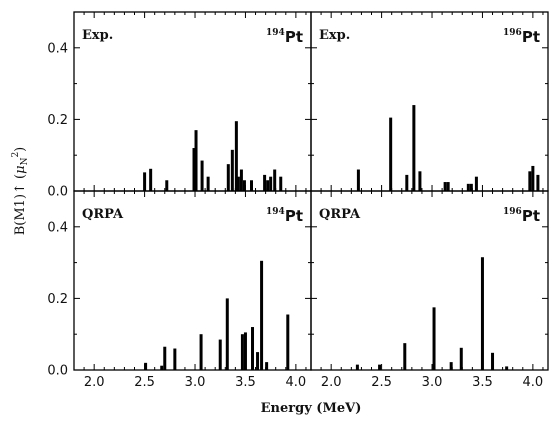 This screenshot has width=557, height=421. Describe the element at coordinates (25, 161) in the screenshot. I see `y-axis-title-sub: N` at that location.